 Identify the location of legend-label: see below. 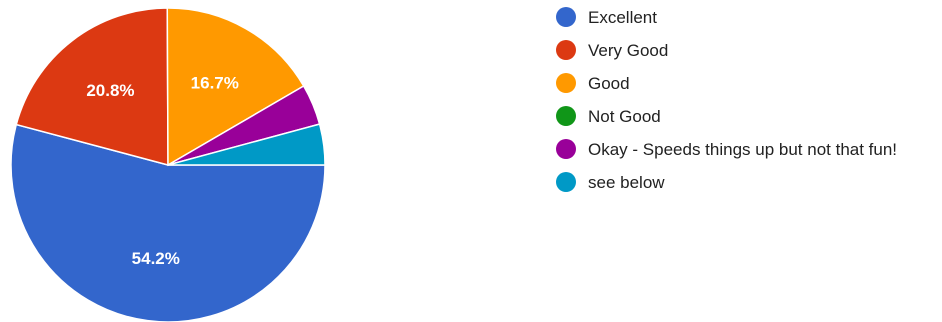
(626, 182).